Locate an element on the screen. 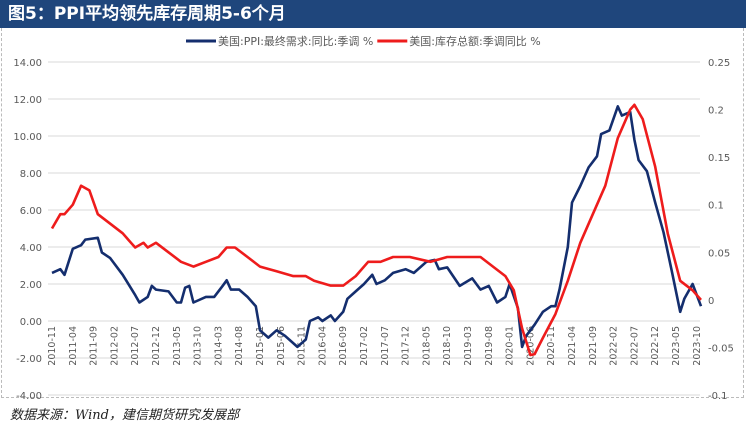 The width and height of the screenshot is (746, 430). right-axis-tick-label: 0.2 is located at coordinates (716, 111).